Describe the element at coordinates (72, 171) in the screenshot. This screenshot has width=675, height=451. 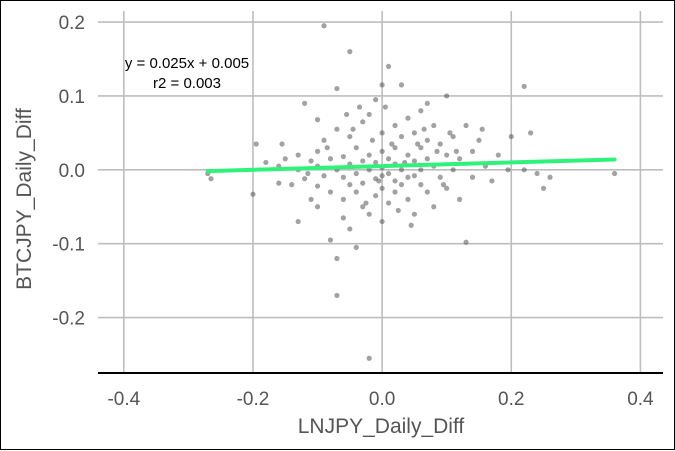
I see `y-tick-label: 0.0` at that location.